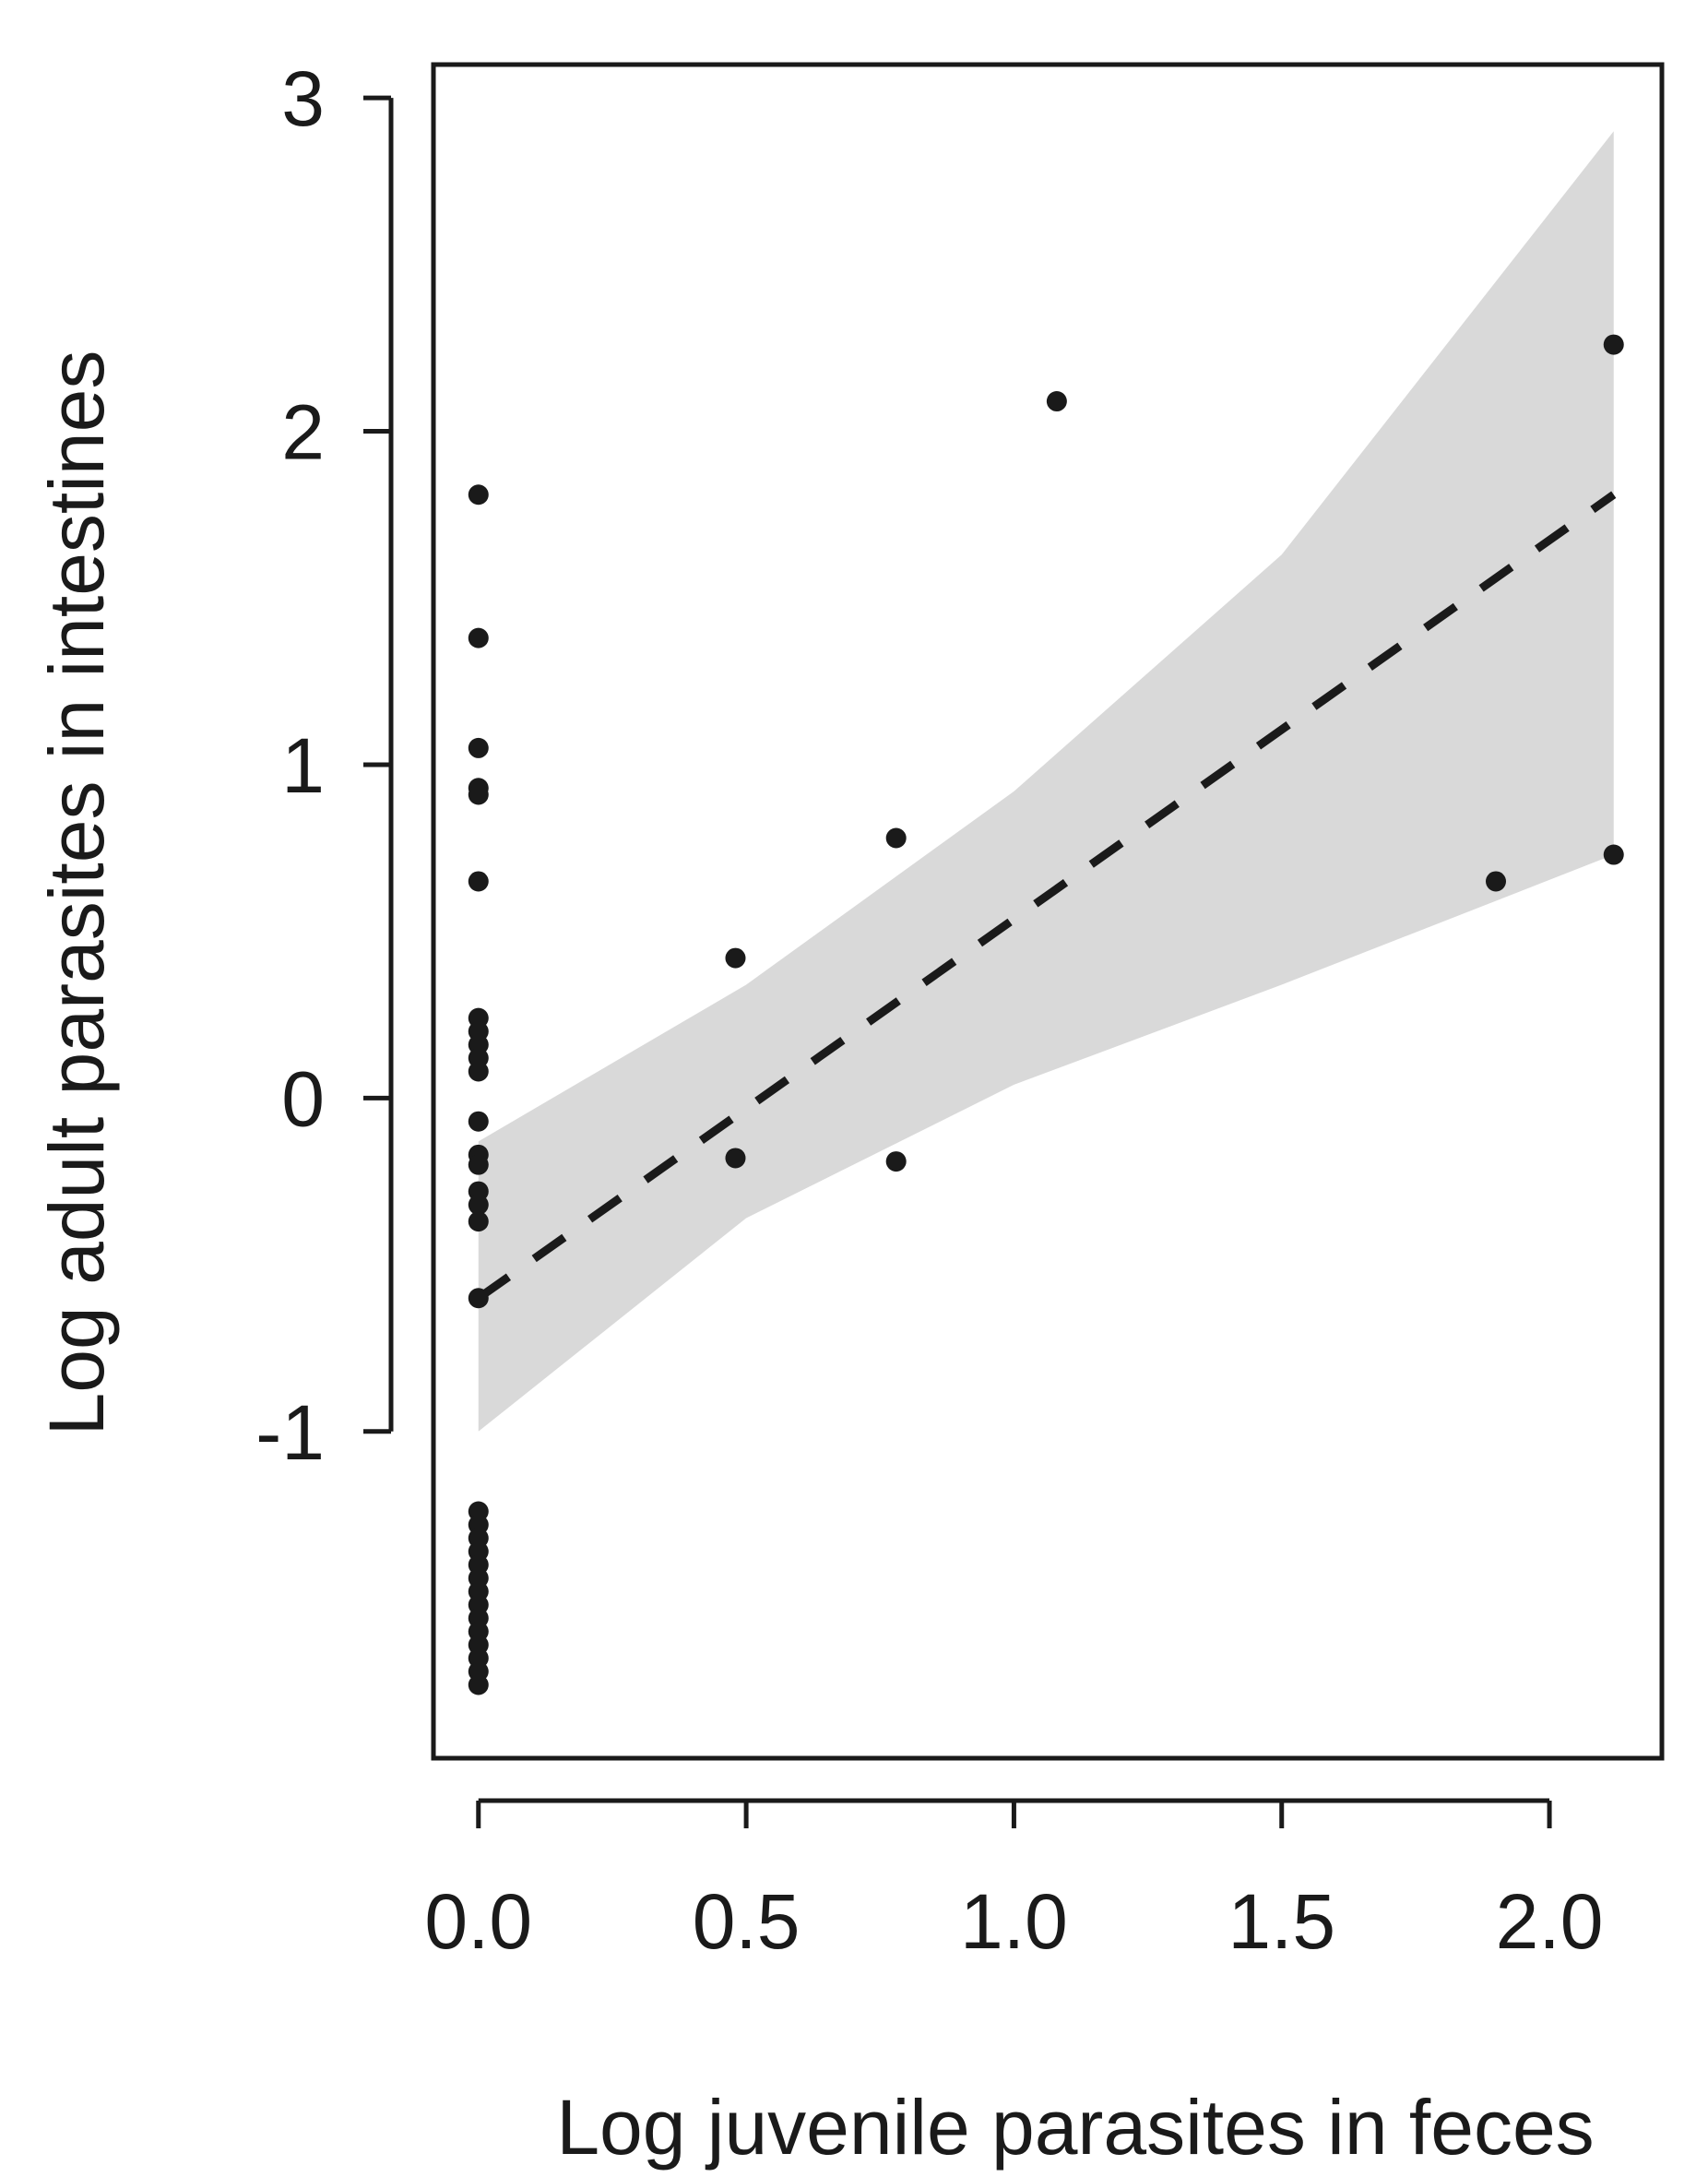  Describe the element at coordinates (1014, 1922) in the screenshot. I see `x-tick-label: 1.0` at that location.